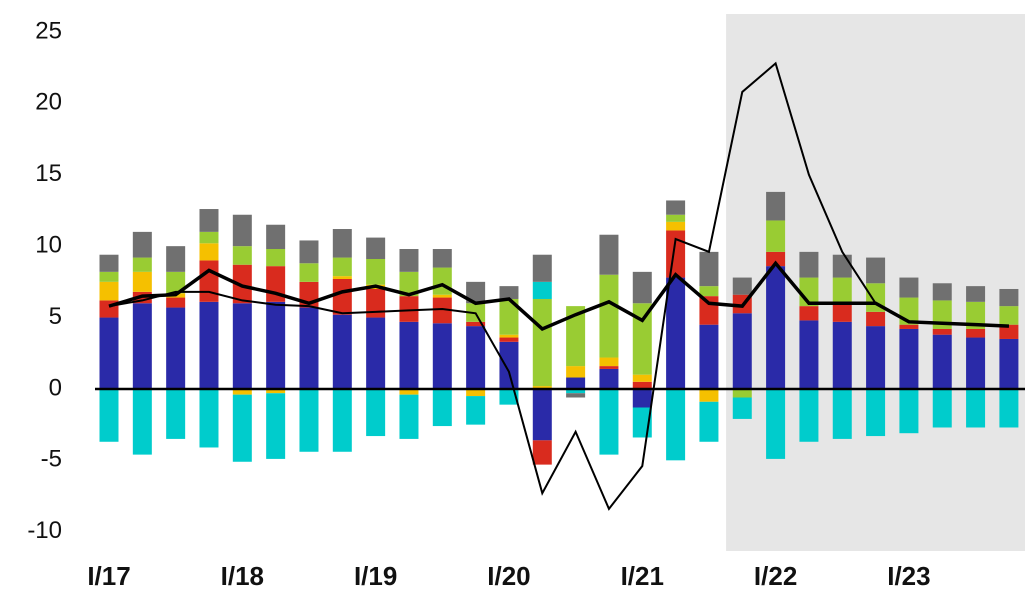  What do you see at coordinates (642, 576) in the screenshot?
I see `x-tick-label: I/21` at bounding box center [642, 576].